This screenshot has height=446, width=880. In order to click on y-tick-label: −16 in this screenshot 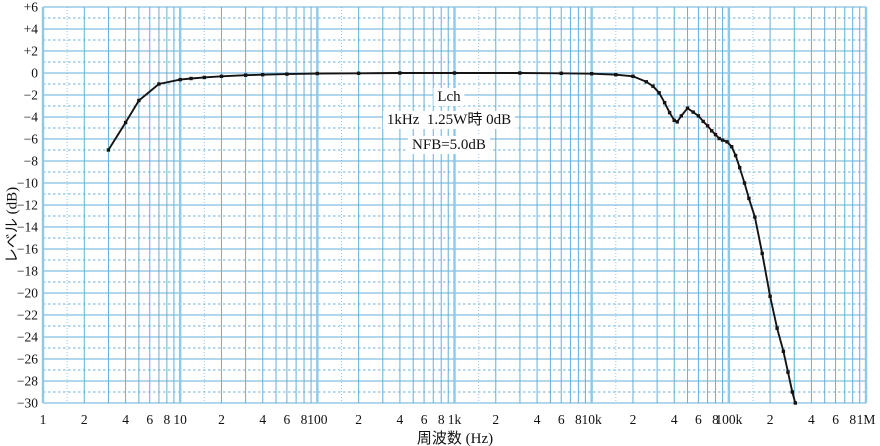, I will do `click(27, 249)`.